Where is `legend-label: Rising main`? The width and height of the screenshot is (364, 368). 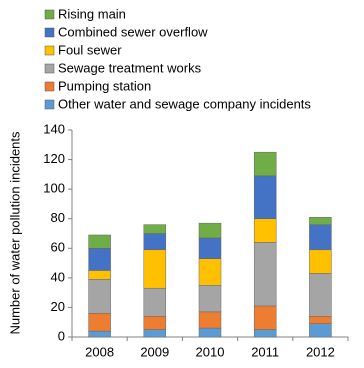
legend-label: Rising main is located at coordinates (92, 13).